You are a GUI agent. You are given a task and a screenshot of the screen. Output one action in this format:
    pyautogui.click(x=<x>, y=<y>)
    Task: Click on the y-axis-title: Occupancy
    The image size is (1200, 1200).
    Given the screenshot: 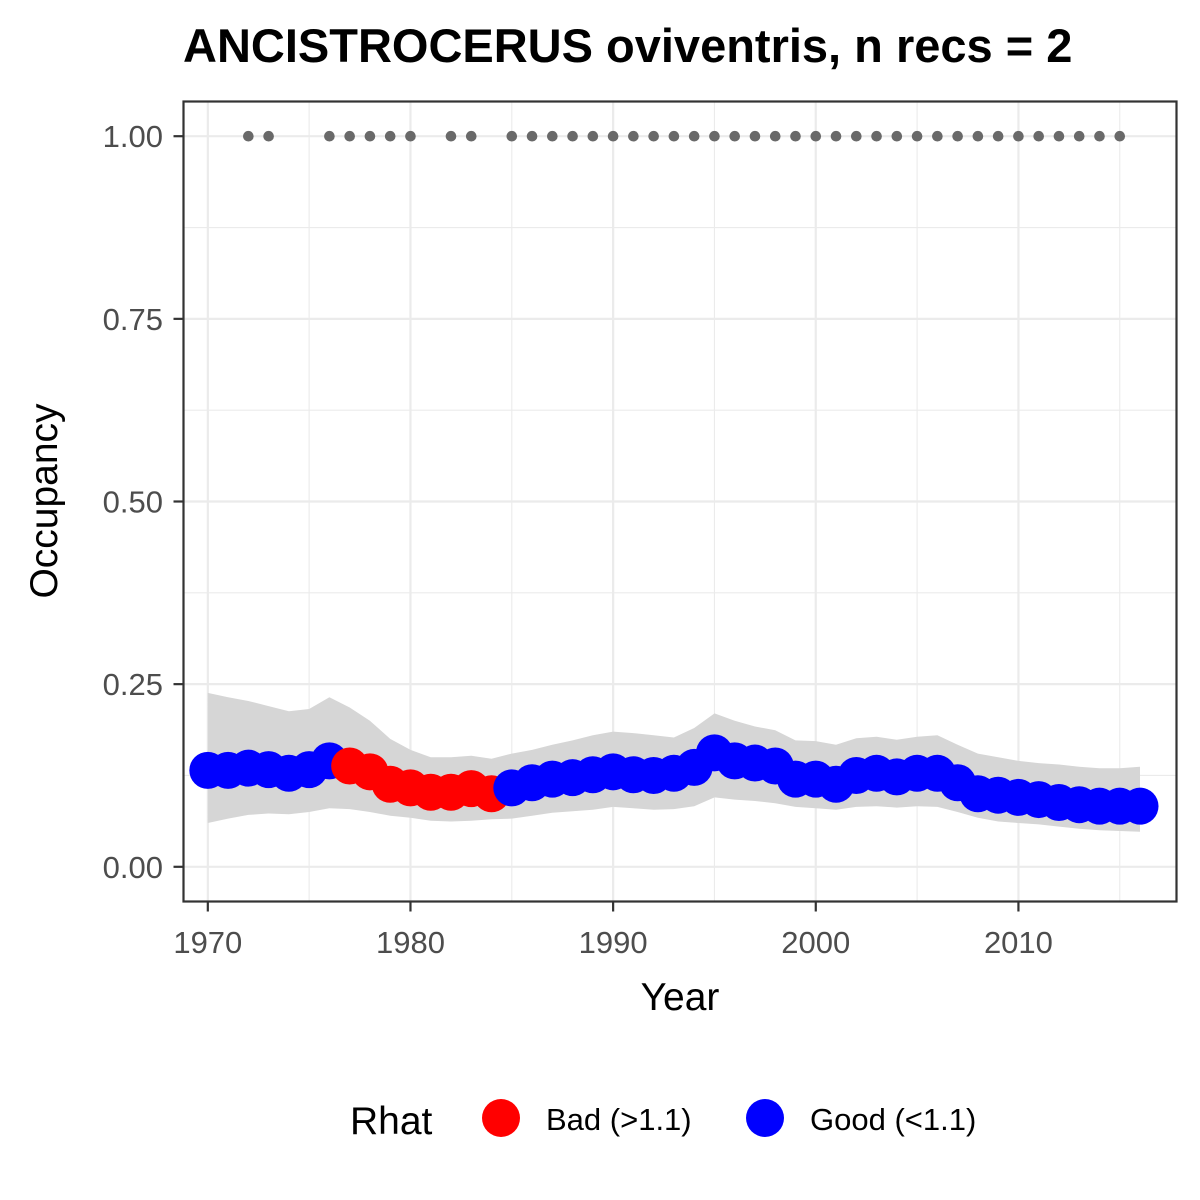 What is the action you would take?
    pyautogui.click(x=44, y=501)
    